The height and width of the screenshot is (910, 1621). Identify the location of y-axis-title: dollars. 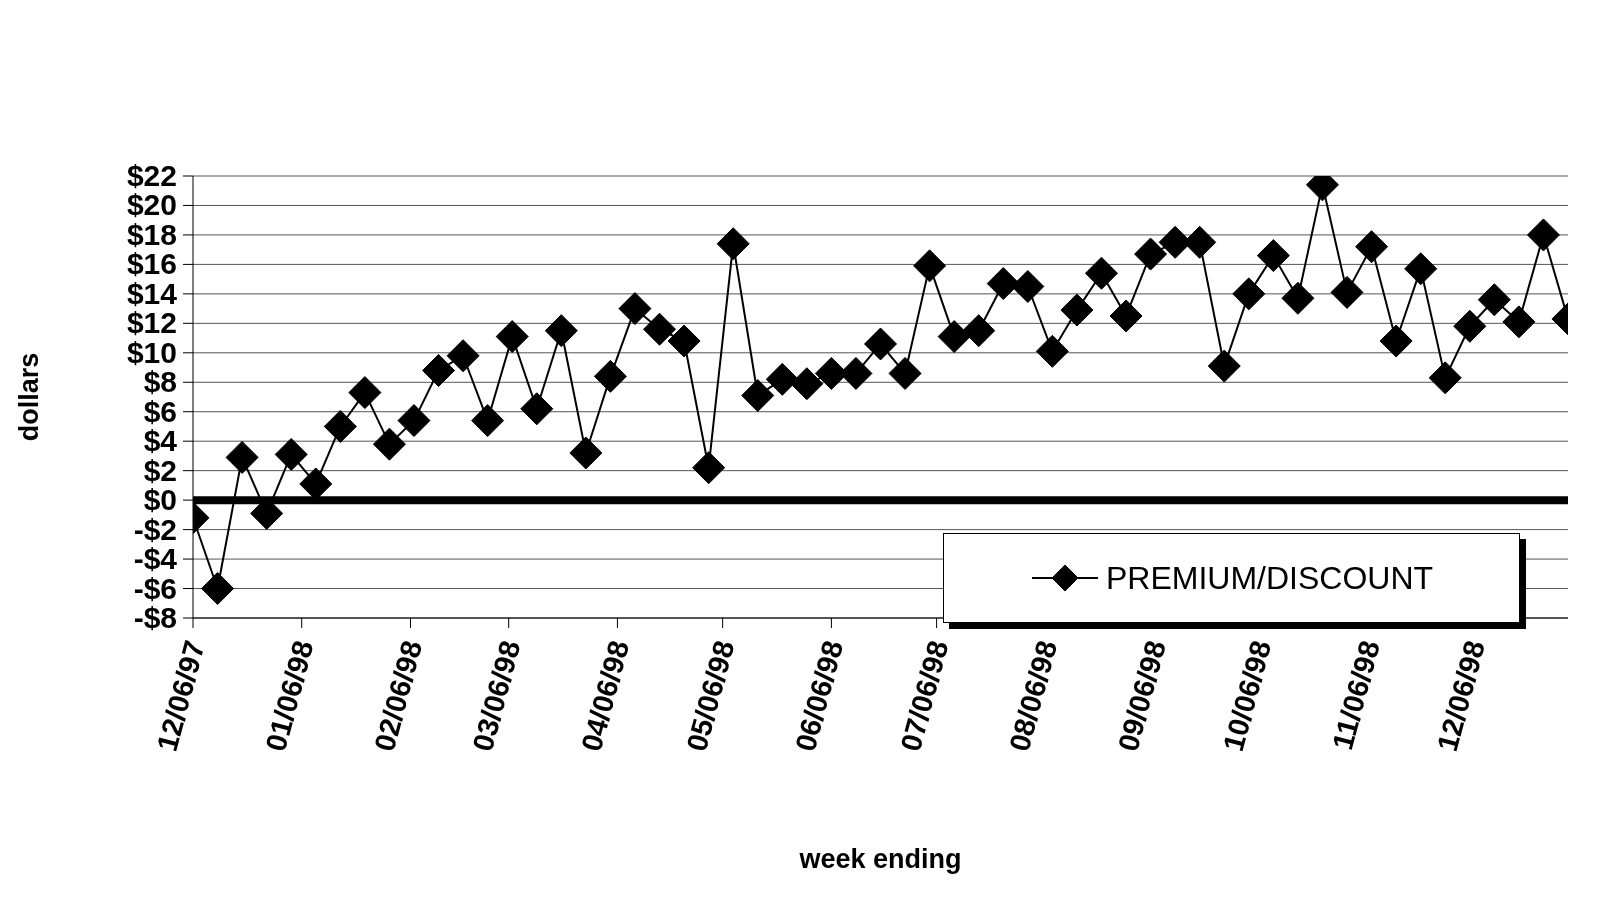
(28, 397).